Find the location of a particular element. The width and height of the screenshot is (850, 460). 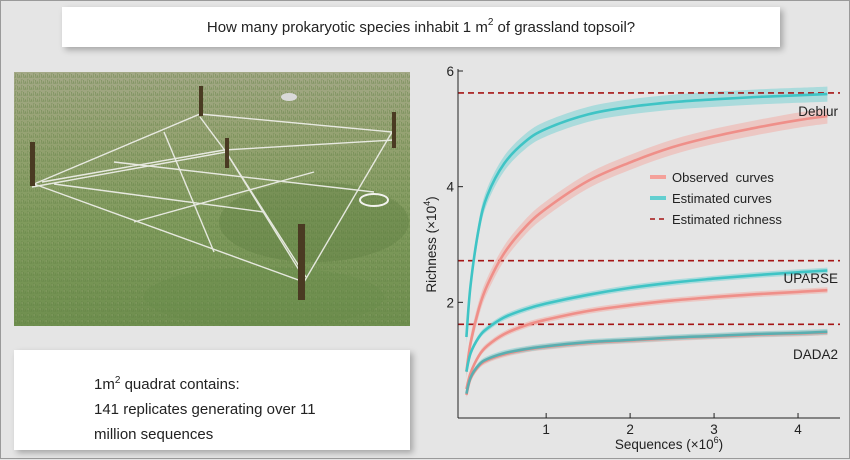

x-tick-label: 2 is located at coordinates (630, 429).